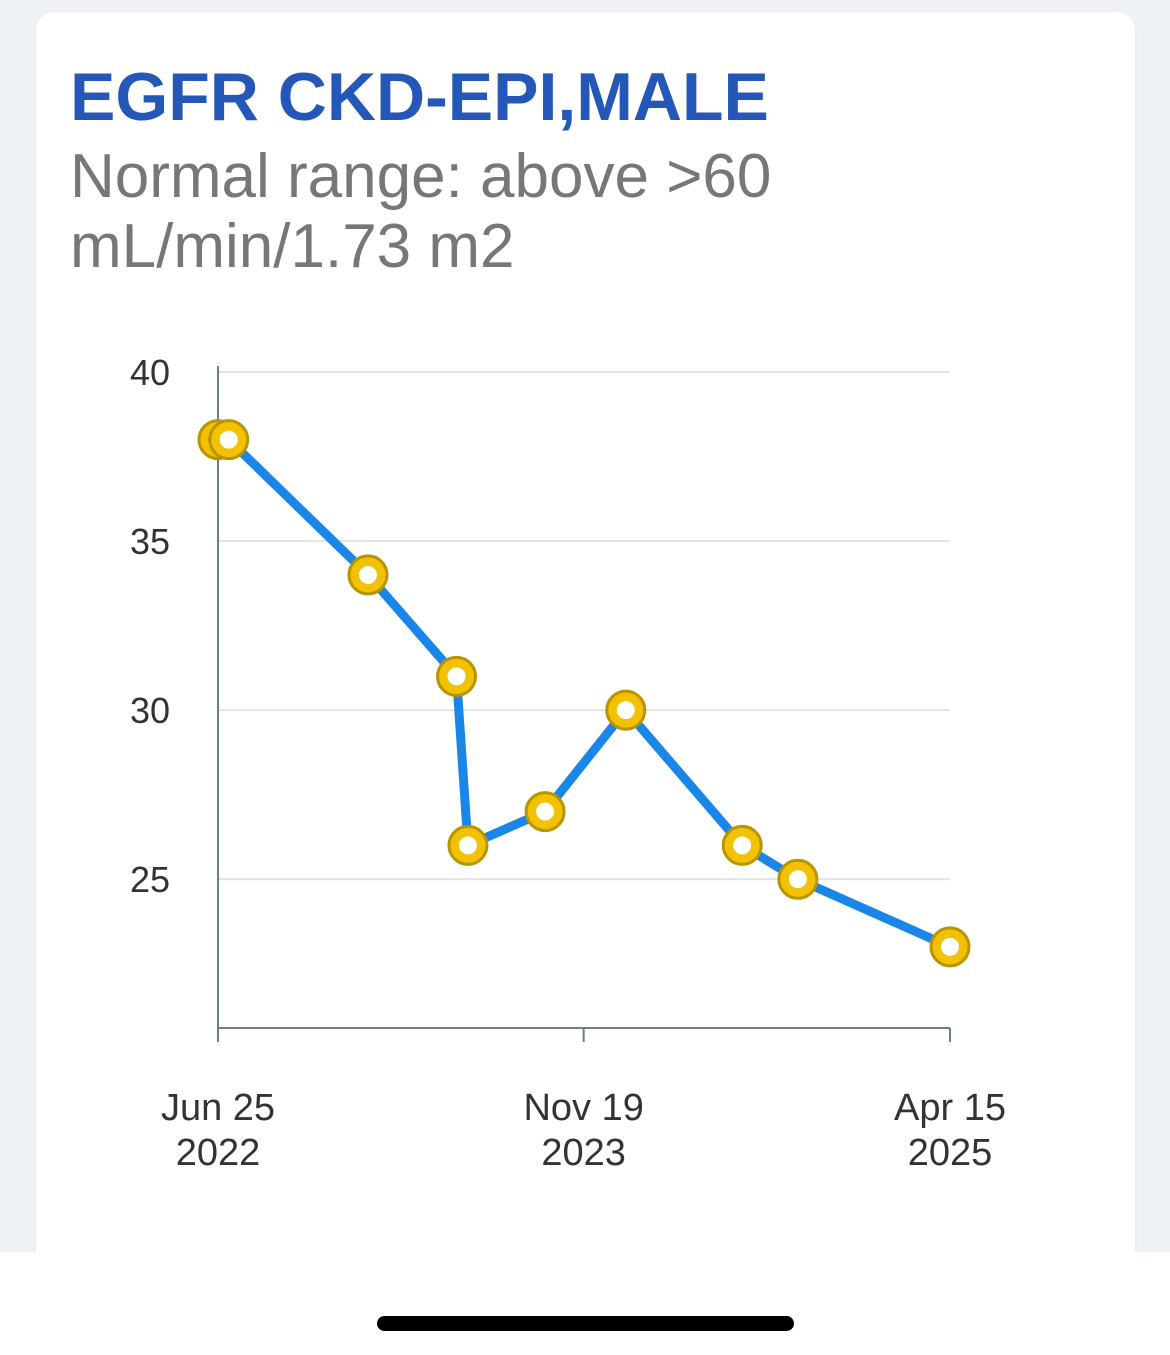 Image resolution: width=1170 pixels, height=1355 pixels. What do you see at coordinates (950, 1153) in the screenshot?
I see `x-tick-label-year: 2025` at bounding box center [950, 1153].